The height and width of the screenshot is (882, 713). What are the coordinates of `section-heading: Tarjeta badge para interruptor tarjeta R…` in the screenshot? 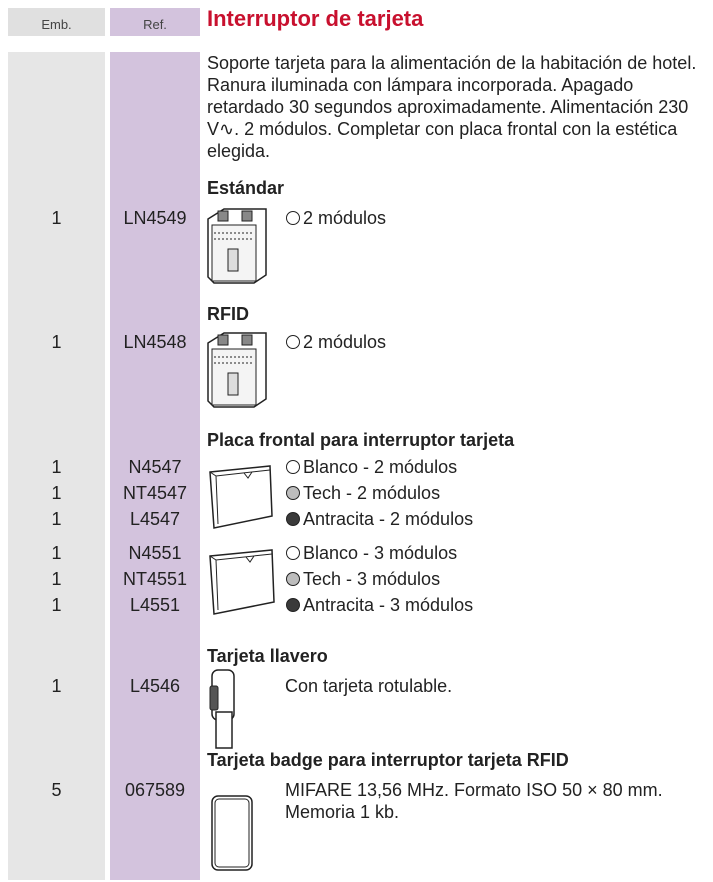 It's located at (388, 760).